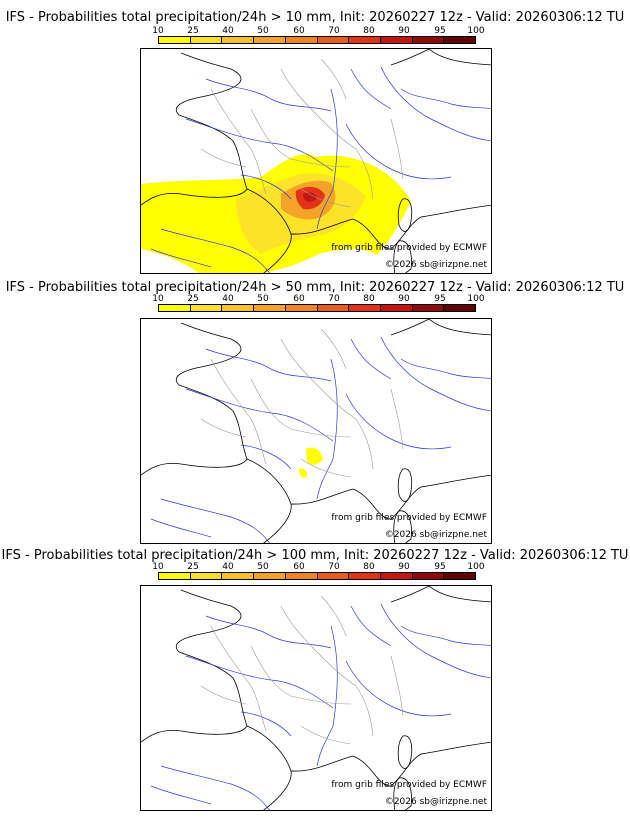  What do you see at coordinates (228, 567) in the screenshot?
I see `scale-tick-label: 40` at bounding box center [228, 567].